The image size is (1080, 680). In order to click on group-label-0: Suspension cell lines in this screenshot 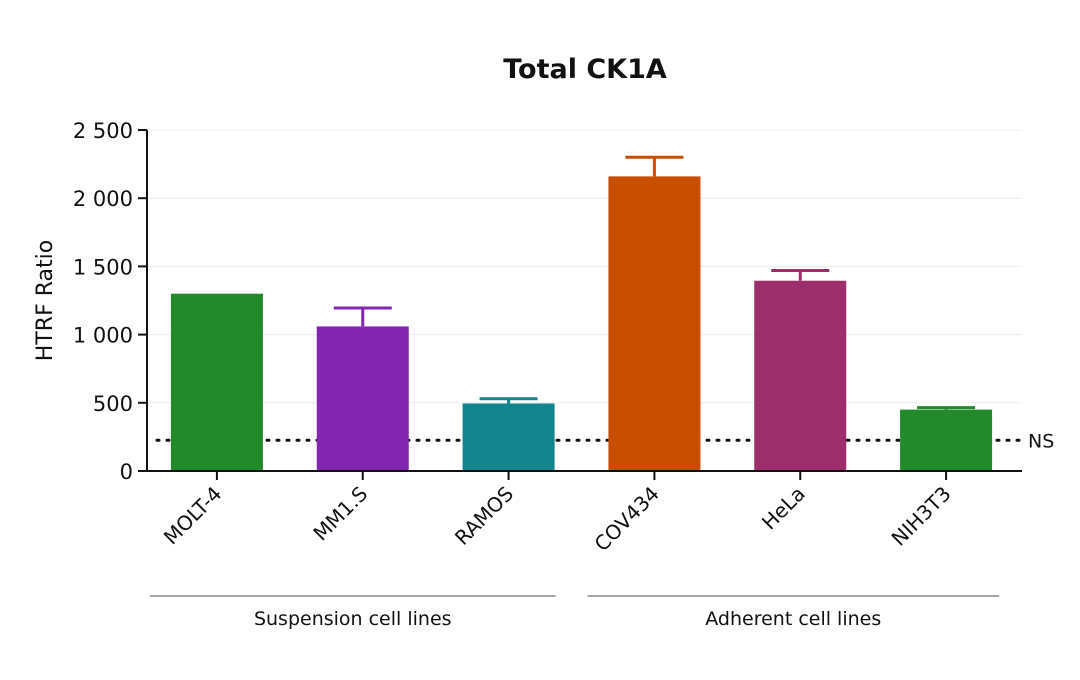, I will do `click(353, 619)`.